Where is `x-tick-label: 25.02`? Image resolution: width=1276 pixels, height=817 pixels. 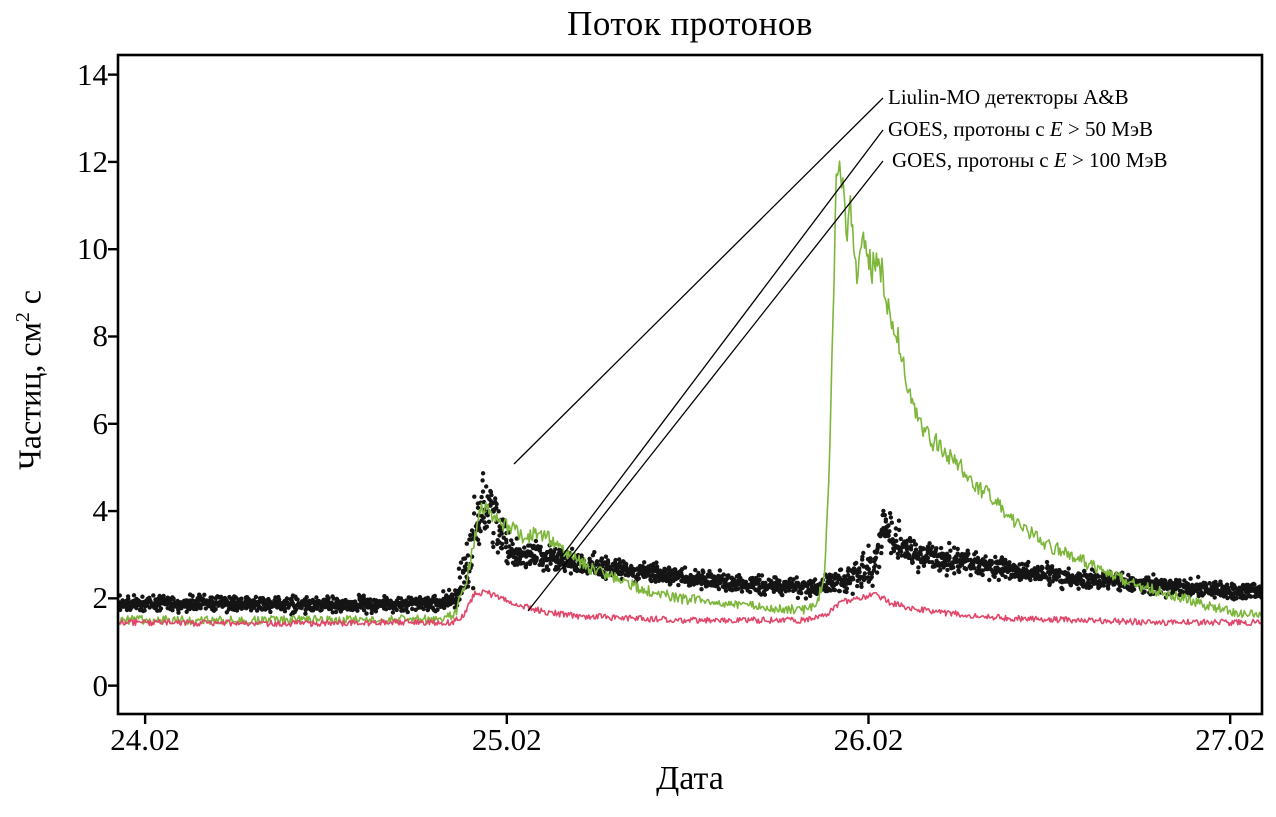 x-tick-label: 25.02 is located at coordinates (506, 739).